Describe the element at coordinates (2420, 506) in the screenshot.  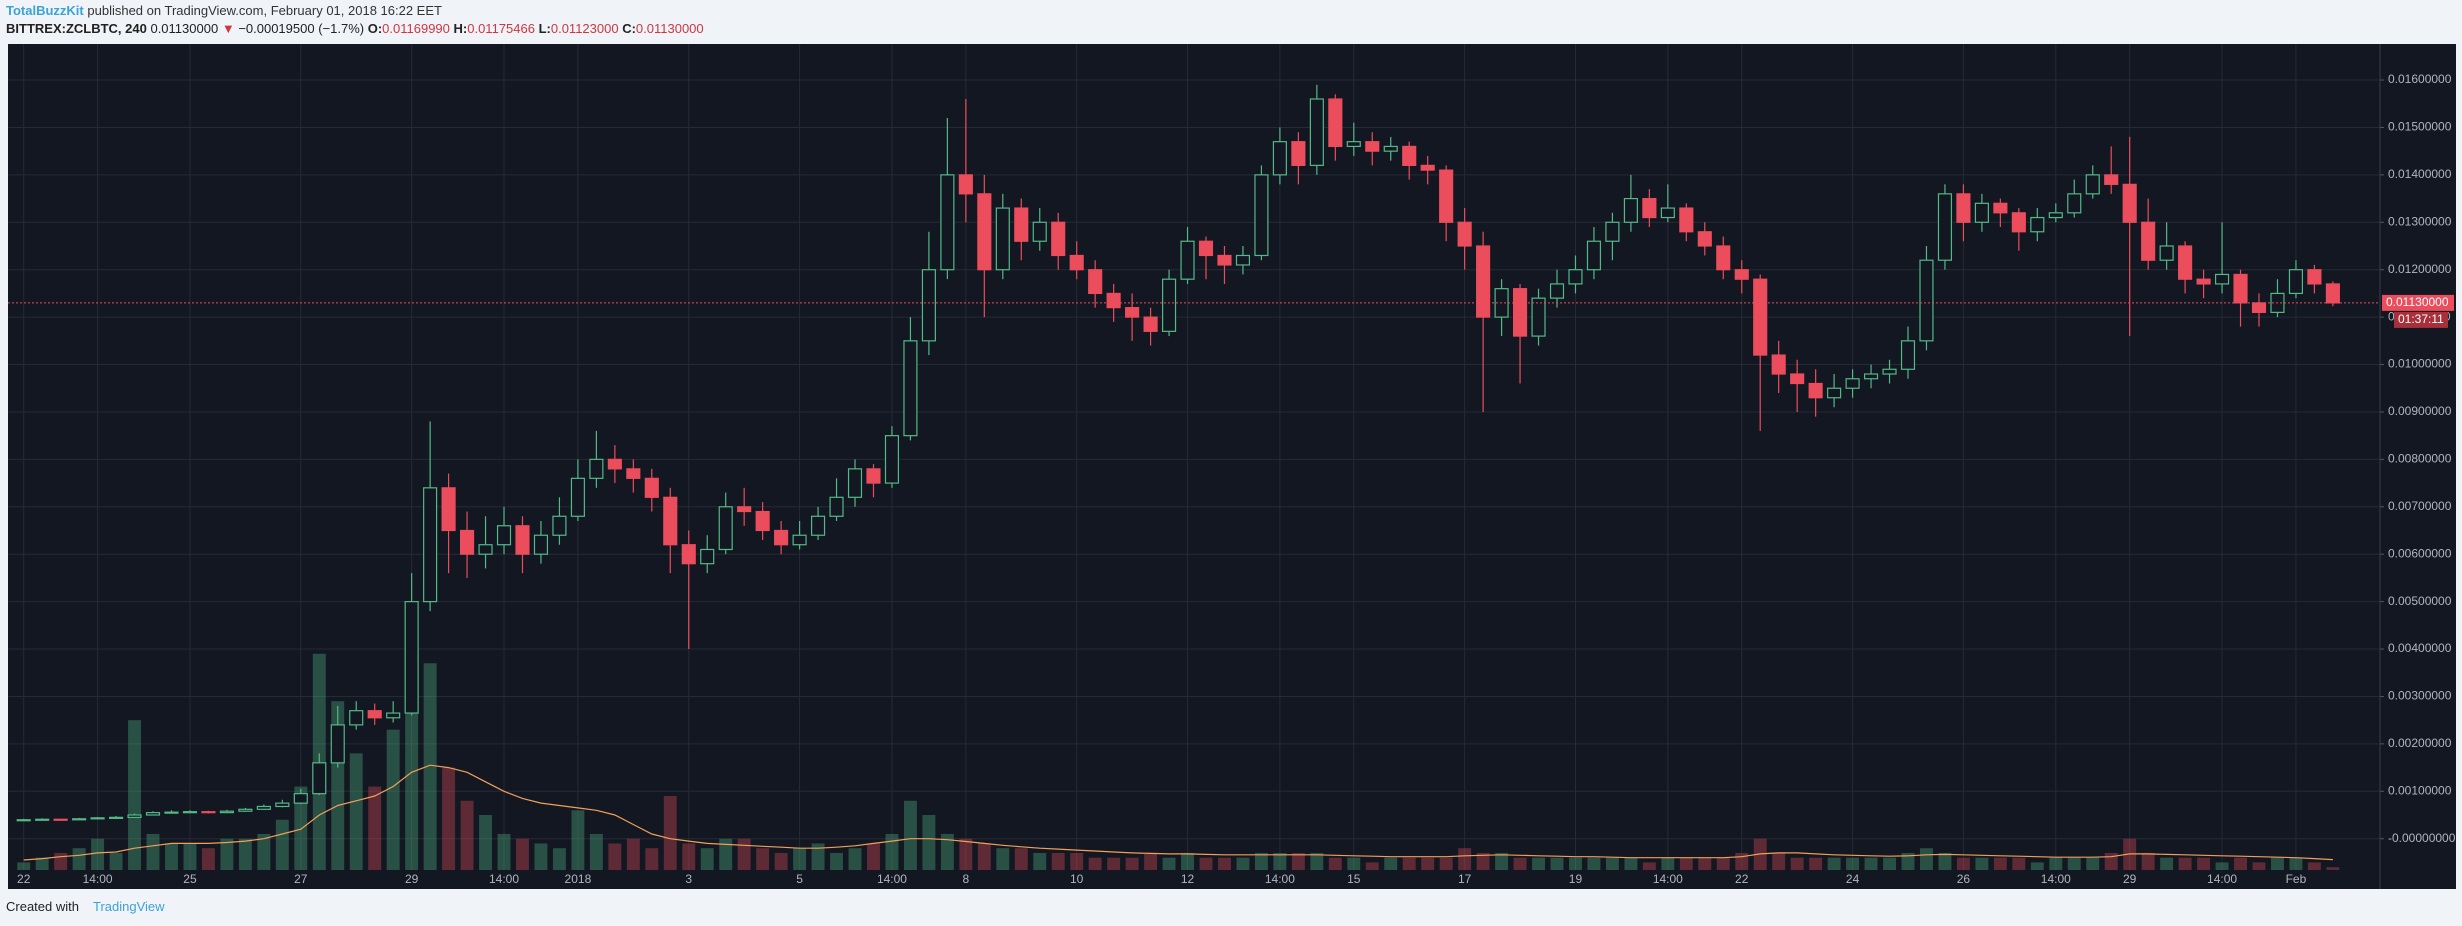
I see `y-tick-label: 0.00700000` at that location.